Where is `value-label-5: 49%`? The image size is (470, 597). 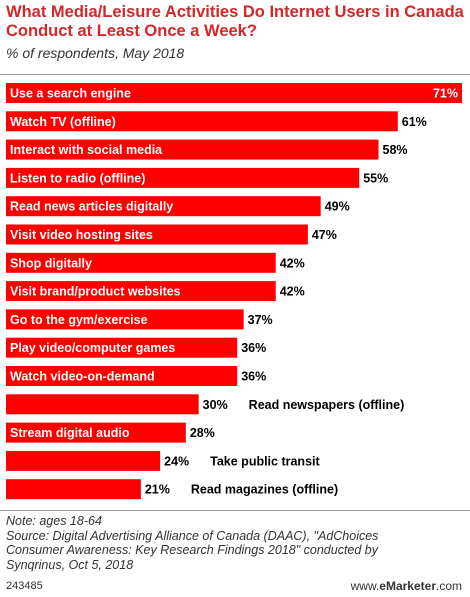 value-label-5: 49% is located at coordinates (337, 207).